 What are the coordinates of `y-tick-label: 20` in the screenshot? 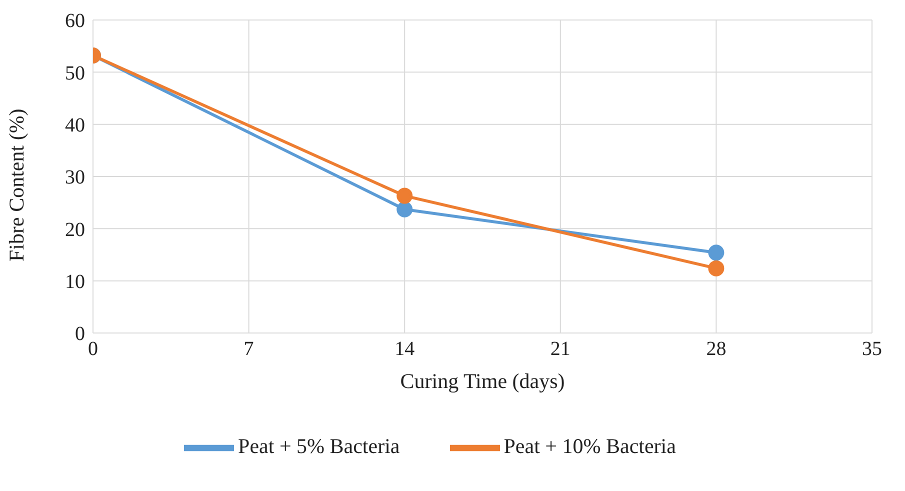 It's located at (75, 229).